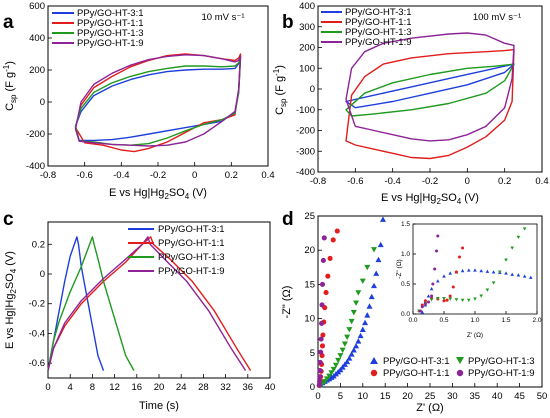 The width and height of the screenshot is (550, 418). I want to click on panel-letter-c: c, so click(8, 219).